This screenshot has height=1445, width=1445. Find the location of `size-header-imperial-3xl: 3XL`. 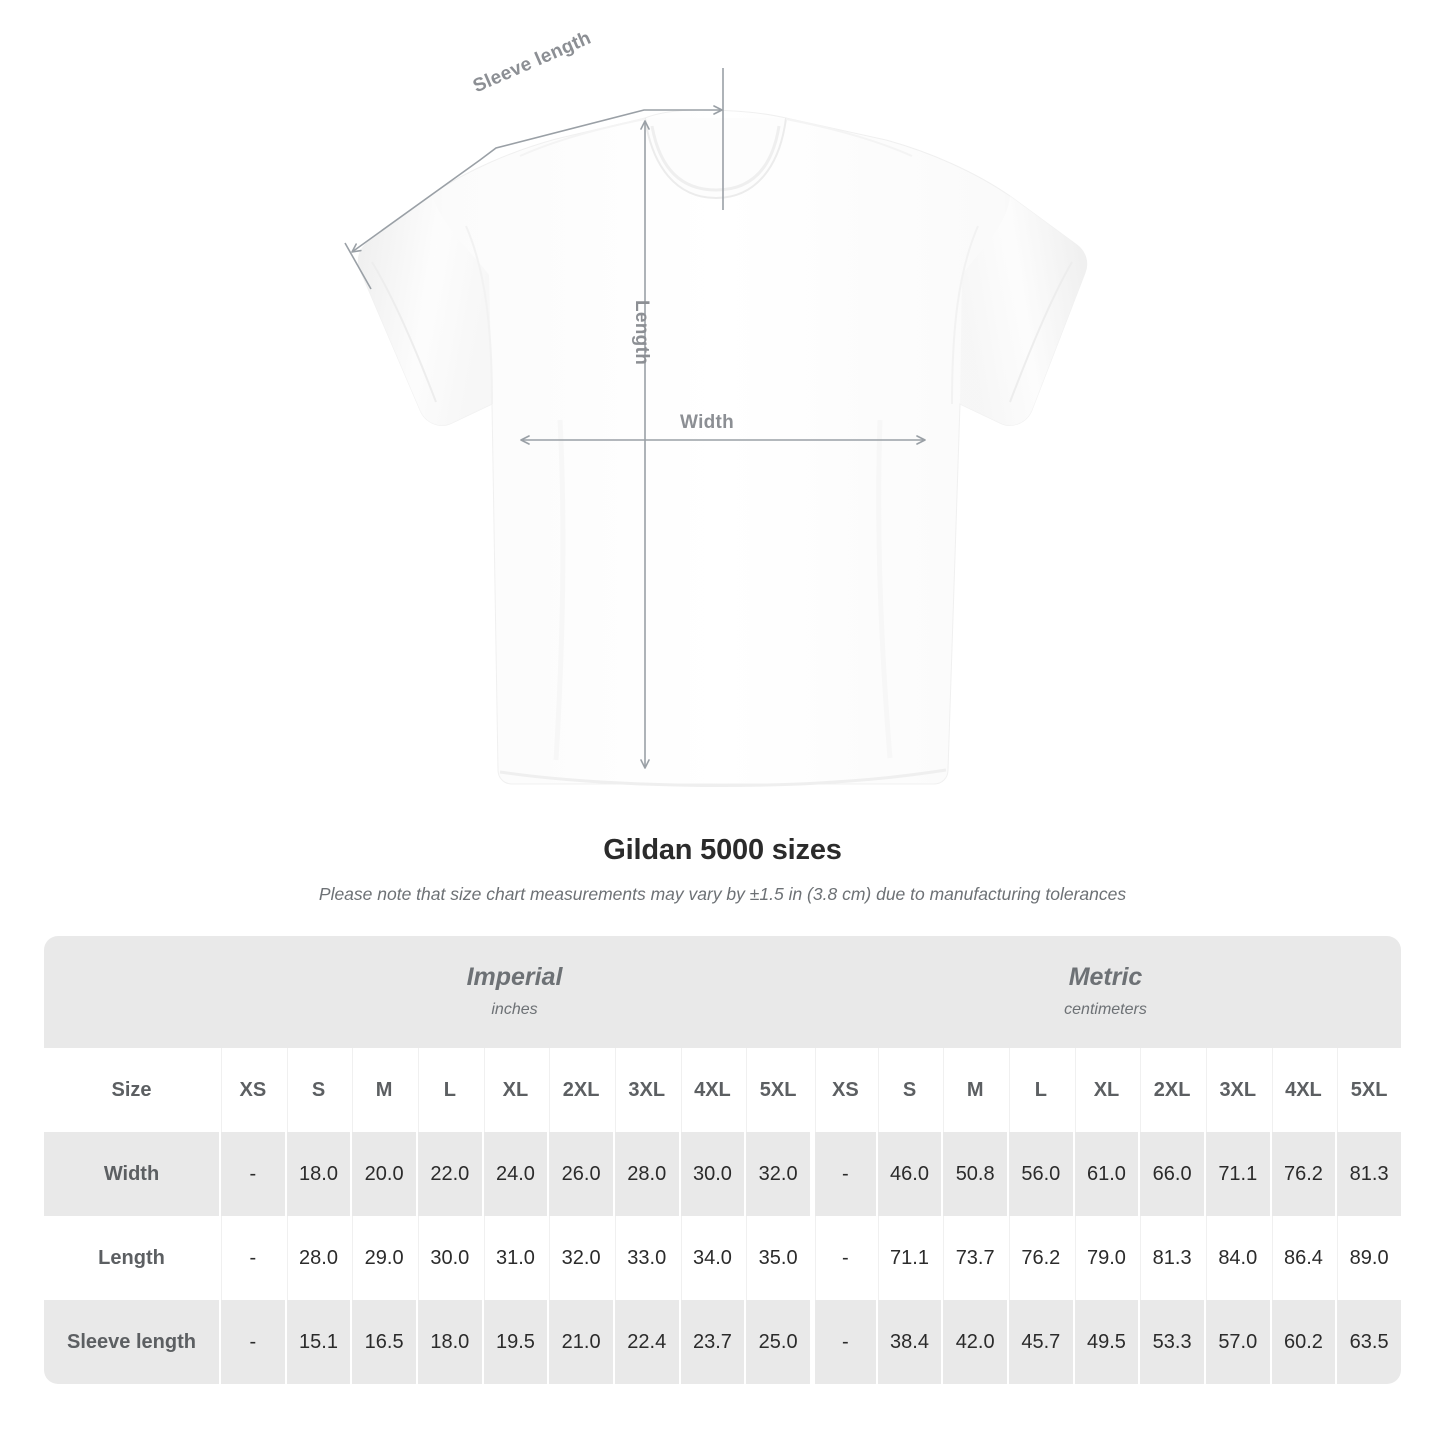

size-header-imperial-3xl: 3XL is located at coordinates (645, 1090).